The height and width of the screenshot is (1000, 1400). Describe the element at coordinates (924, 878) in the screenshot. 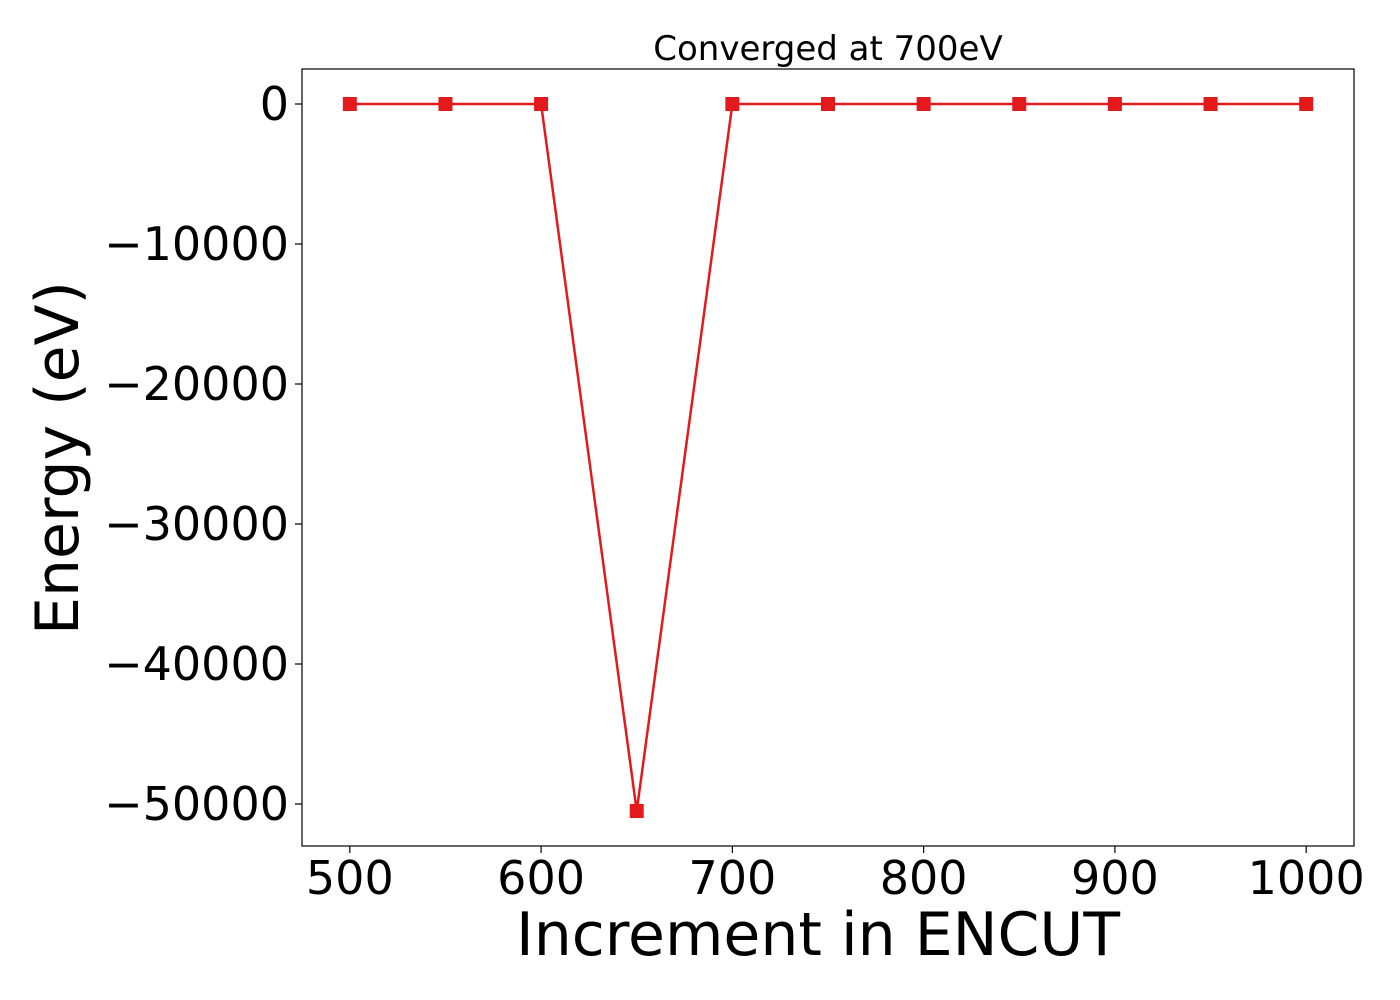

I see `x-tick-label: 800` at that location.